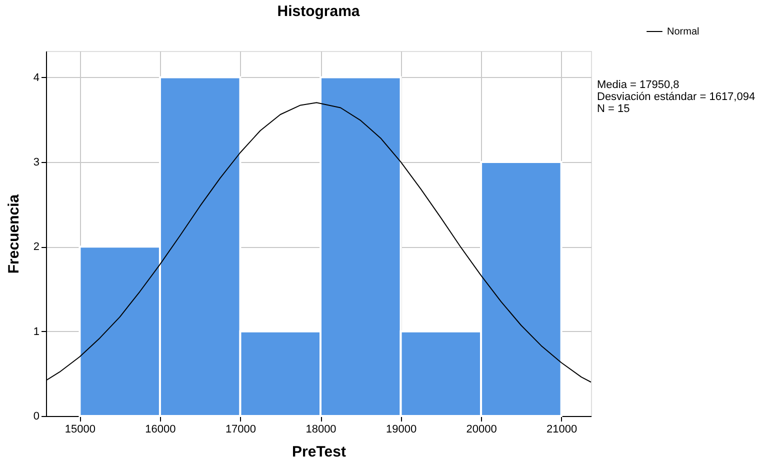 This screenshot has height=457, width=778. What do you see at coordinates (36, 332) in the screenshot?
I see `y-tick-label: 1` at bounding box center [36, 332].